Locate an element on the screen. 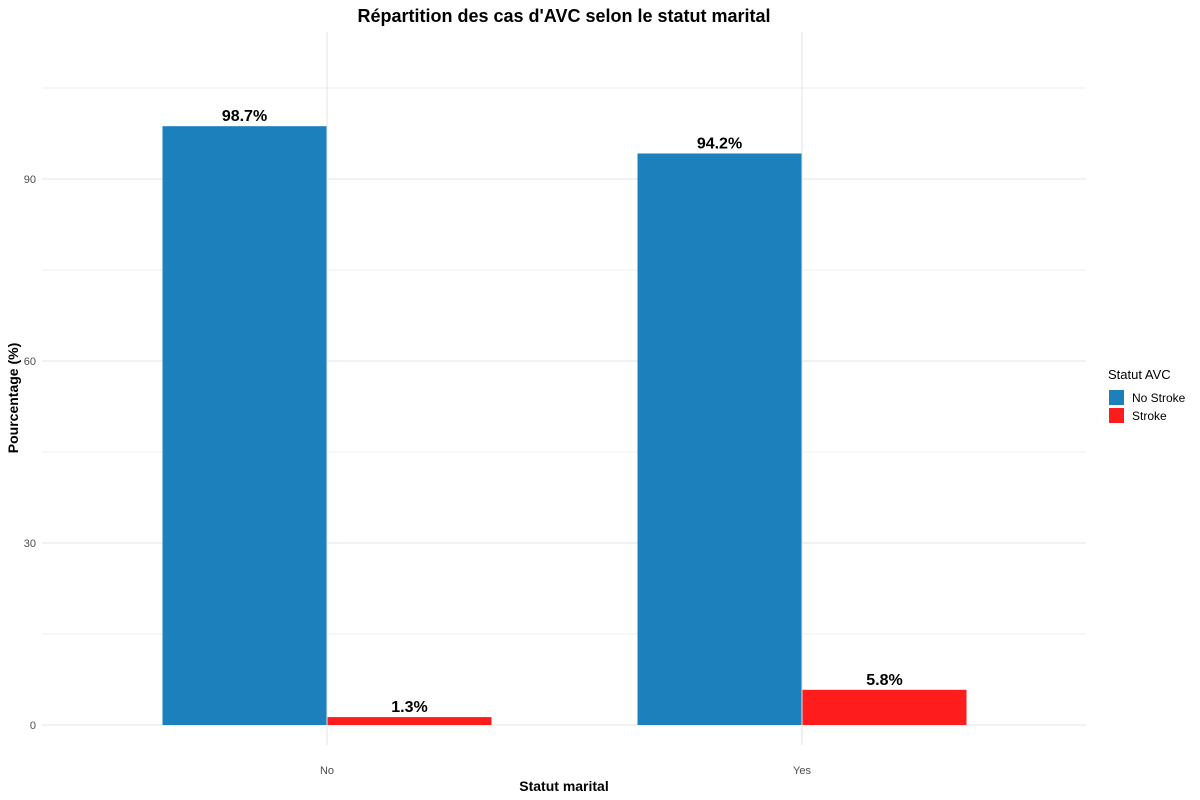  y-axis-title: Pourcentage (%) is located at coordinates (13, 398).